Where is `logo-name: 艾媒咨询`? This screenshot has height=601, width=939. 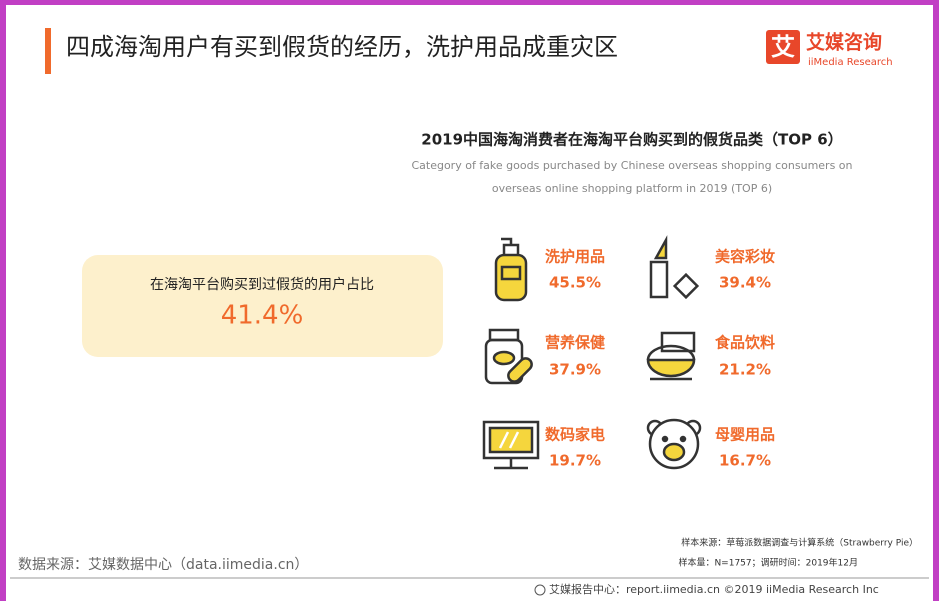 logo-name: 艾媒咨询 is located at coordinates (844, 42).